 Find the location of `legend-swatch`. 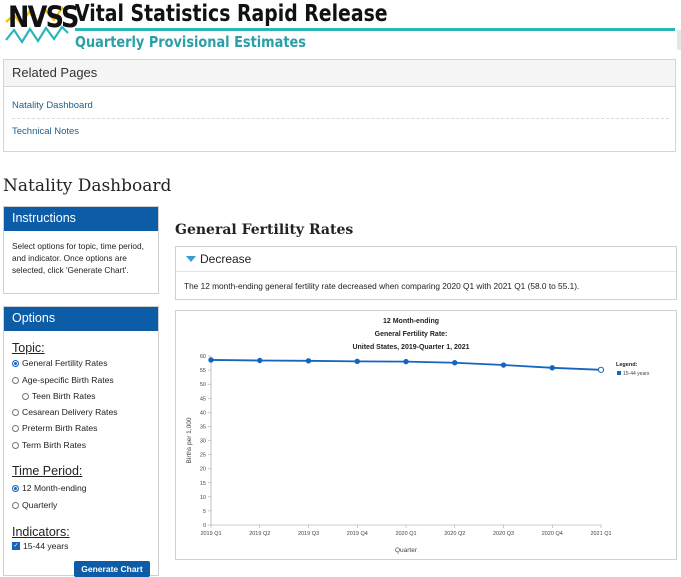

legend-swatch is located at coordinates (619, 373).